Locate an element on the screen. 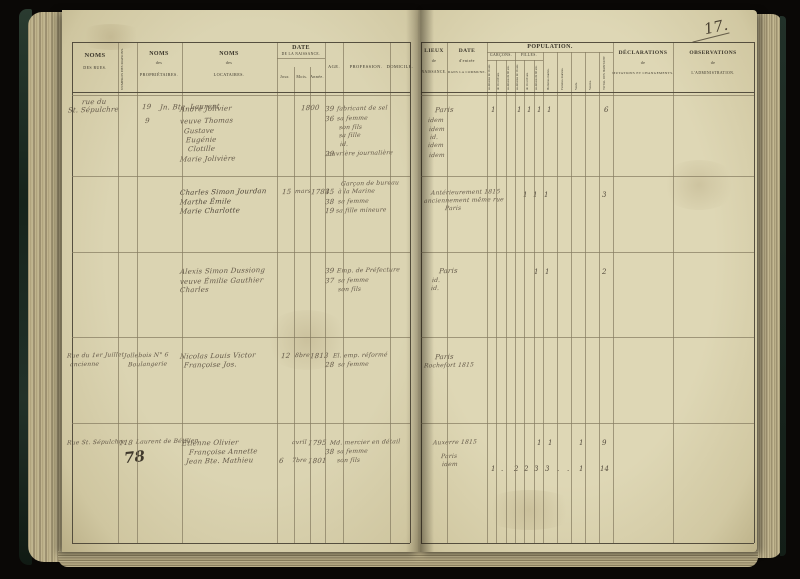 The height and width of the screenshot is (579, 800). birth-year: 1813 is located at coordinates (319, 356).